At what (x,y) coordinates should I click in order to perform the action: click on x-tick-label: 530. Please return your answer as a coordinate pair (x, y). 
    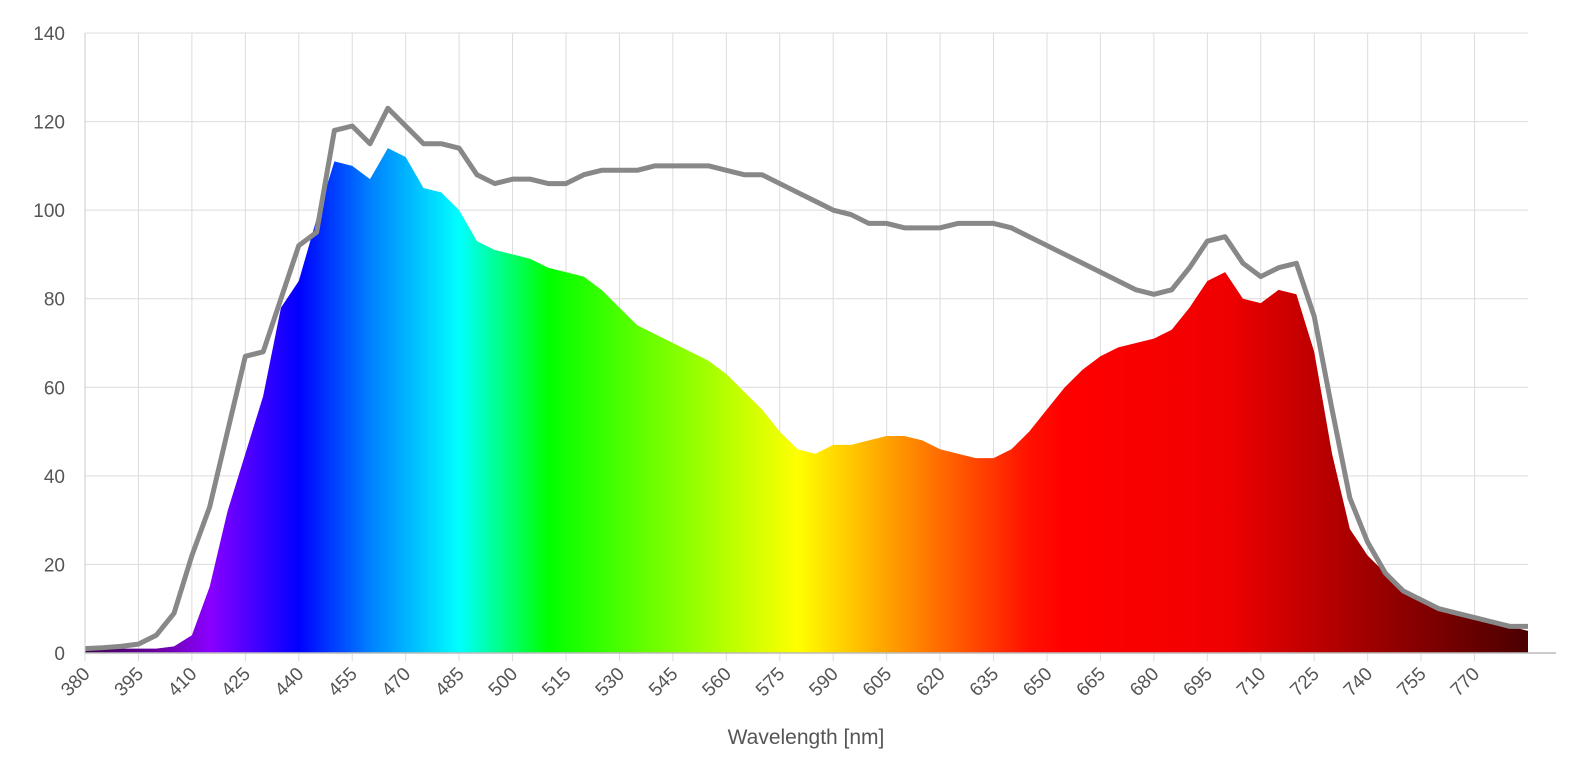
    Looking at the image, I should click on (610, 682).